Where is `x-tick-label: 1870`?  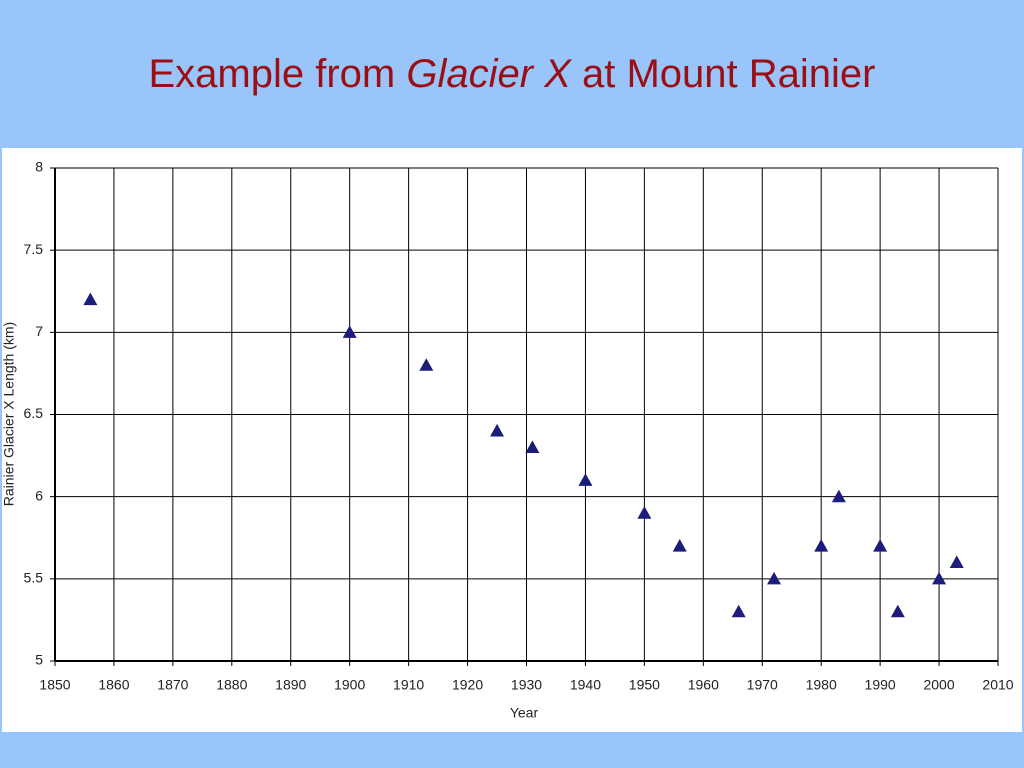 x-tick-label: 1870 is located at coordinates (172, 685).